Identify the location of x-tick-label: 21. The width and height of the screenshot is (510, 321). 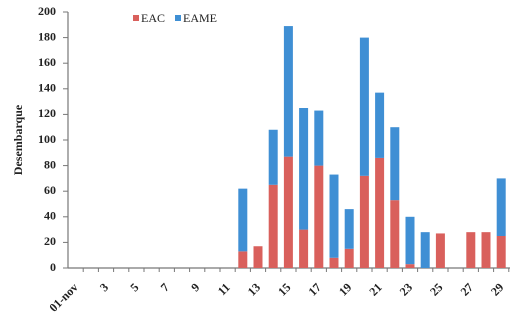
(375, 289).